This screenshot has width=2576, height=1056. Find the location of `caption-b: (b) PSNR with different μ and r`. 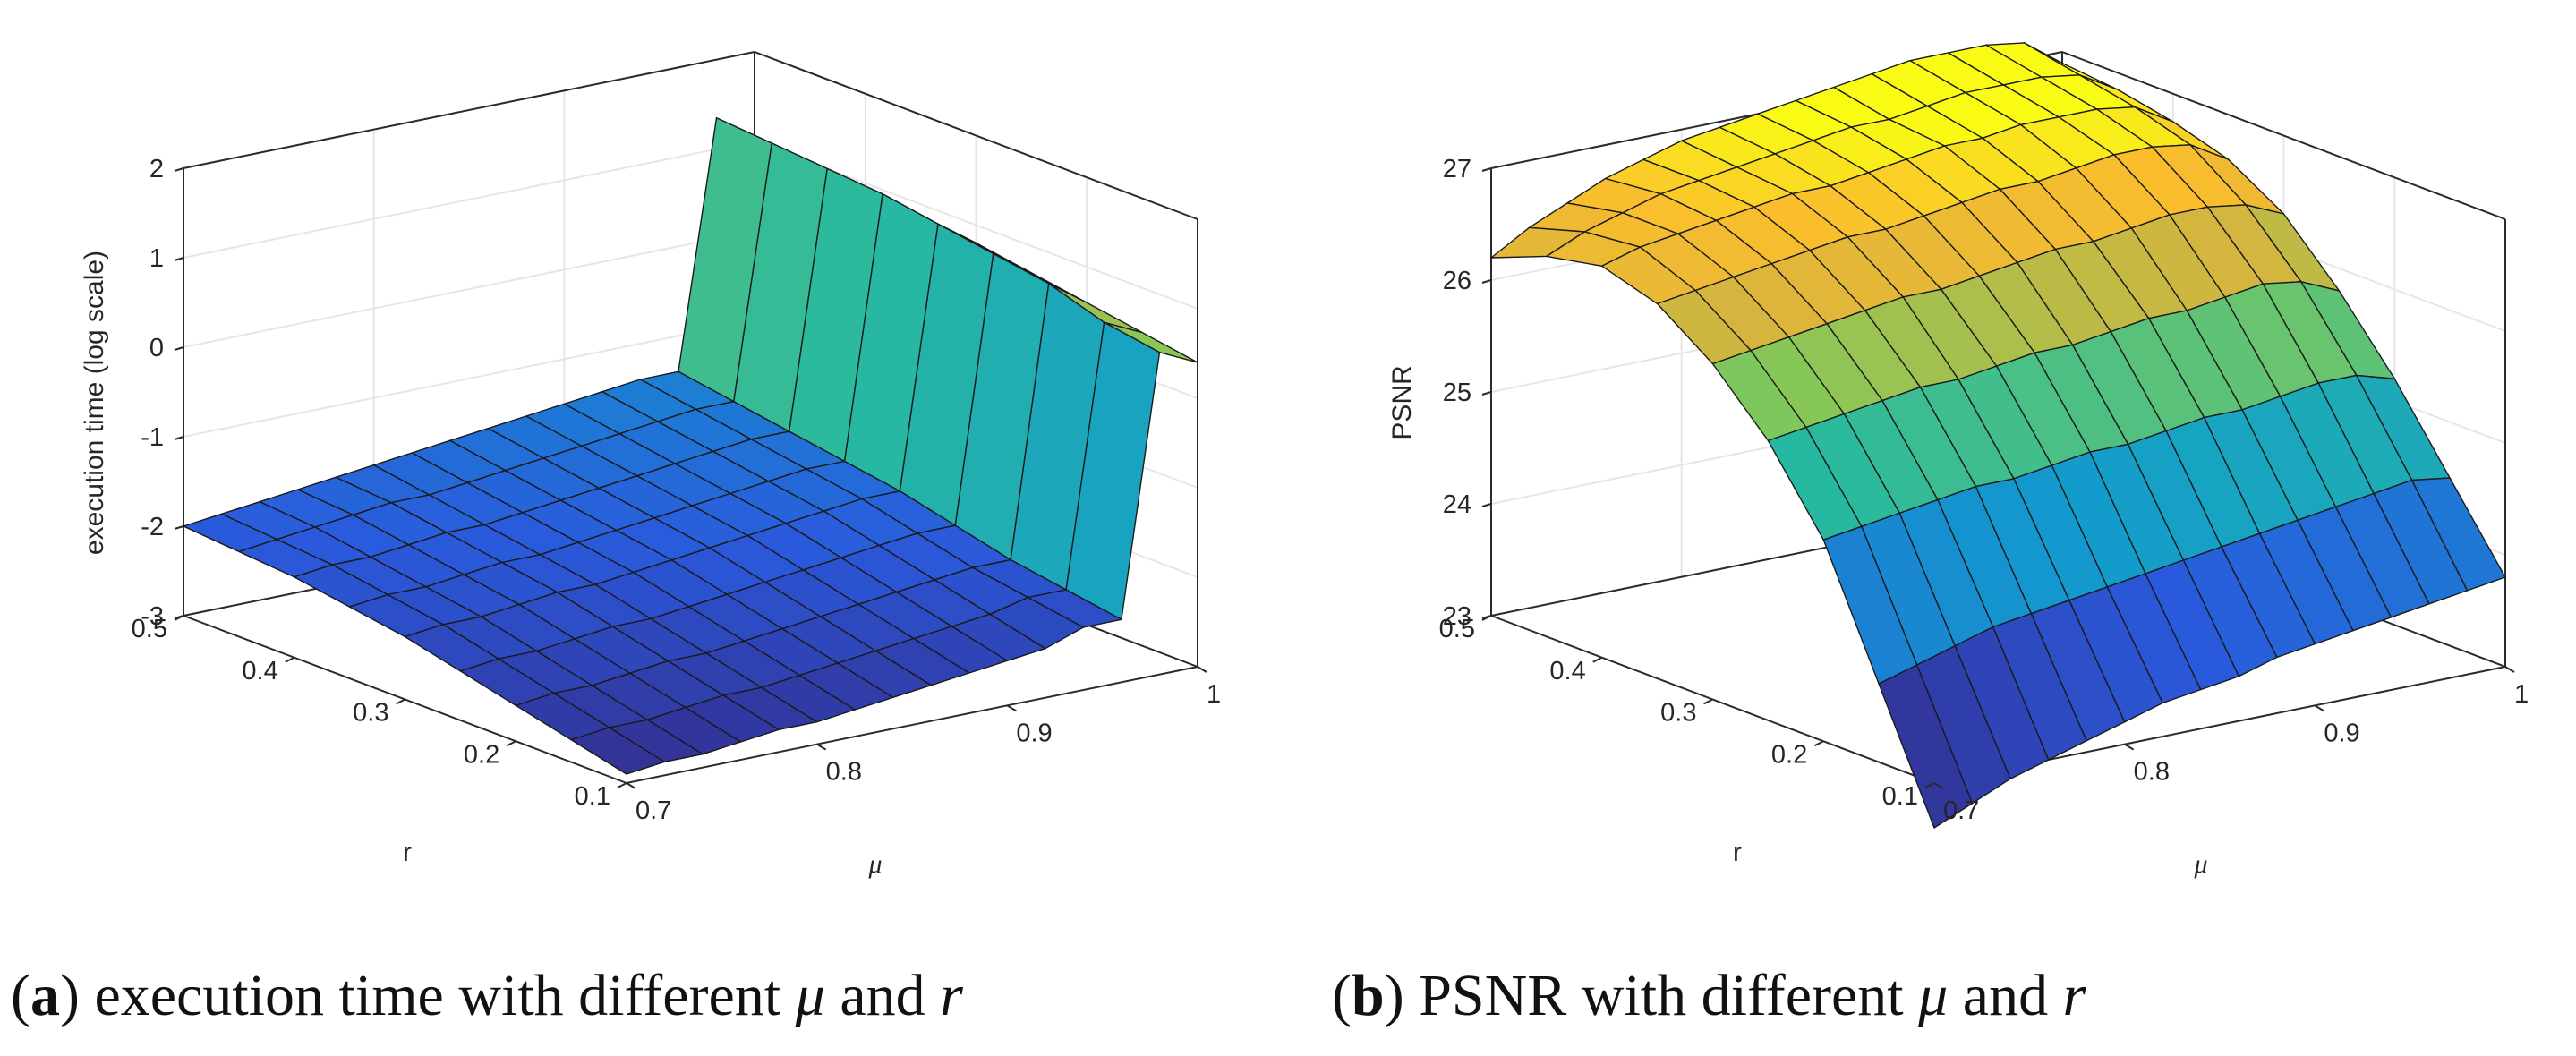

caption-b: (b) PSNR with different μ and r is located at coordinates (1709, 995).